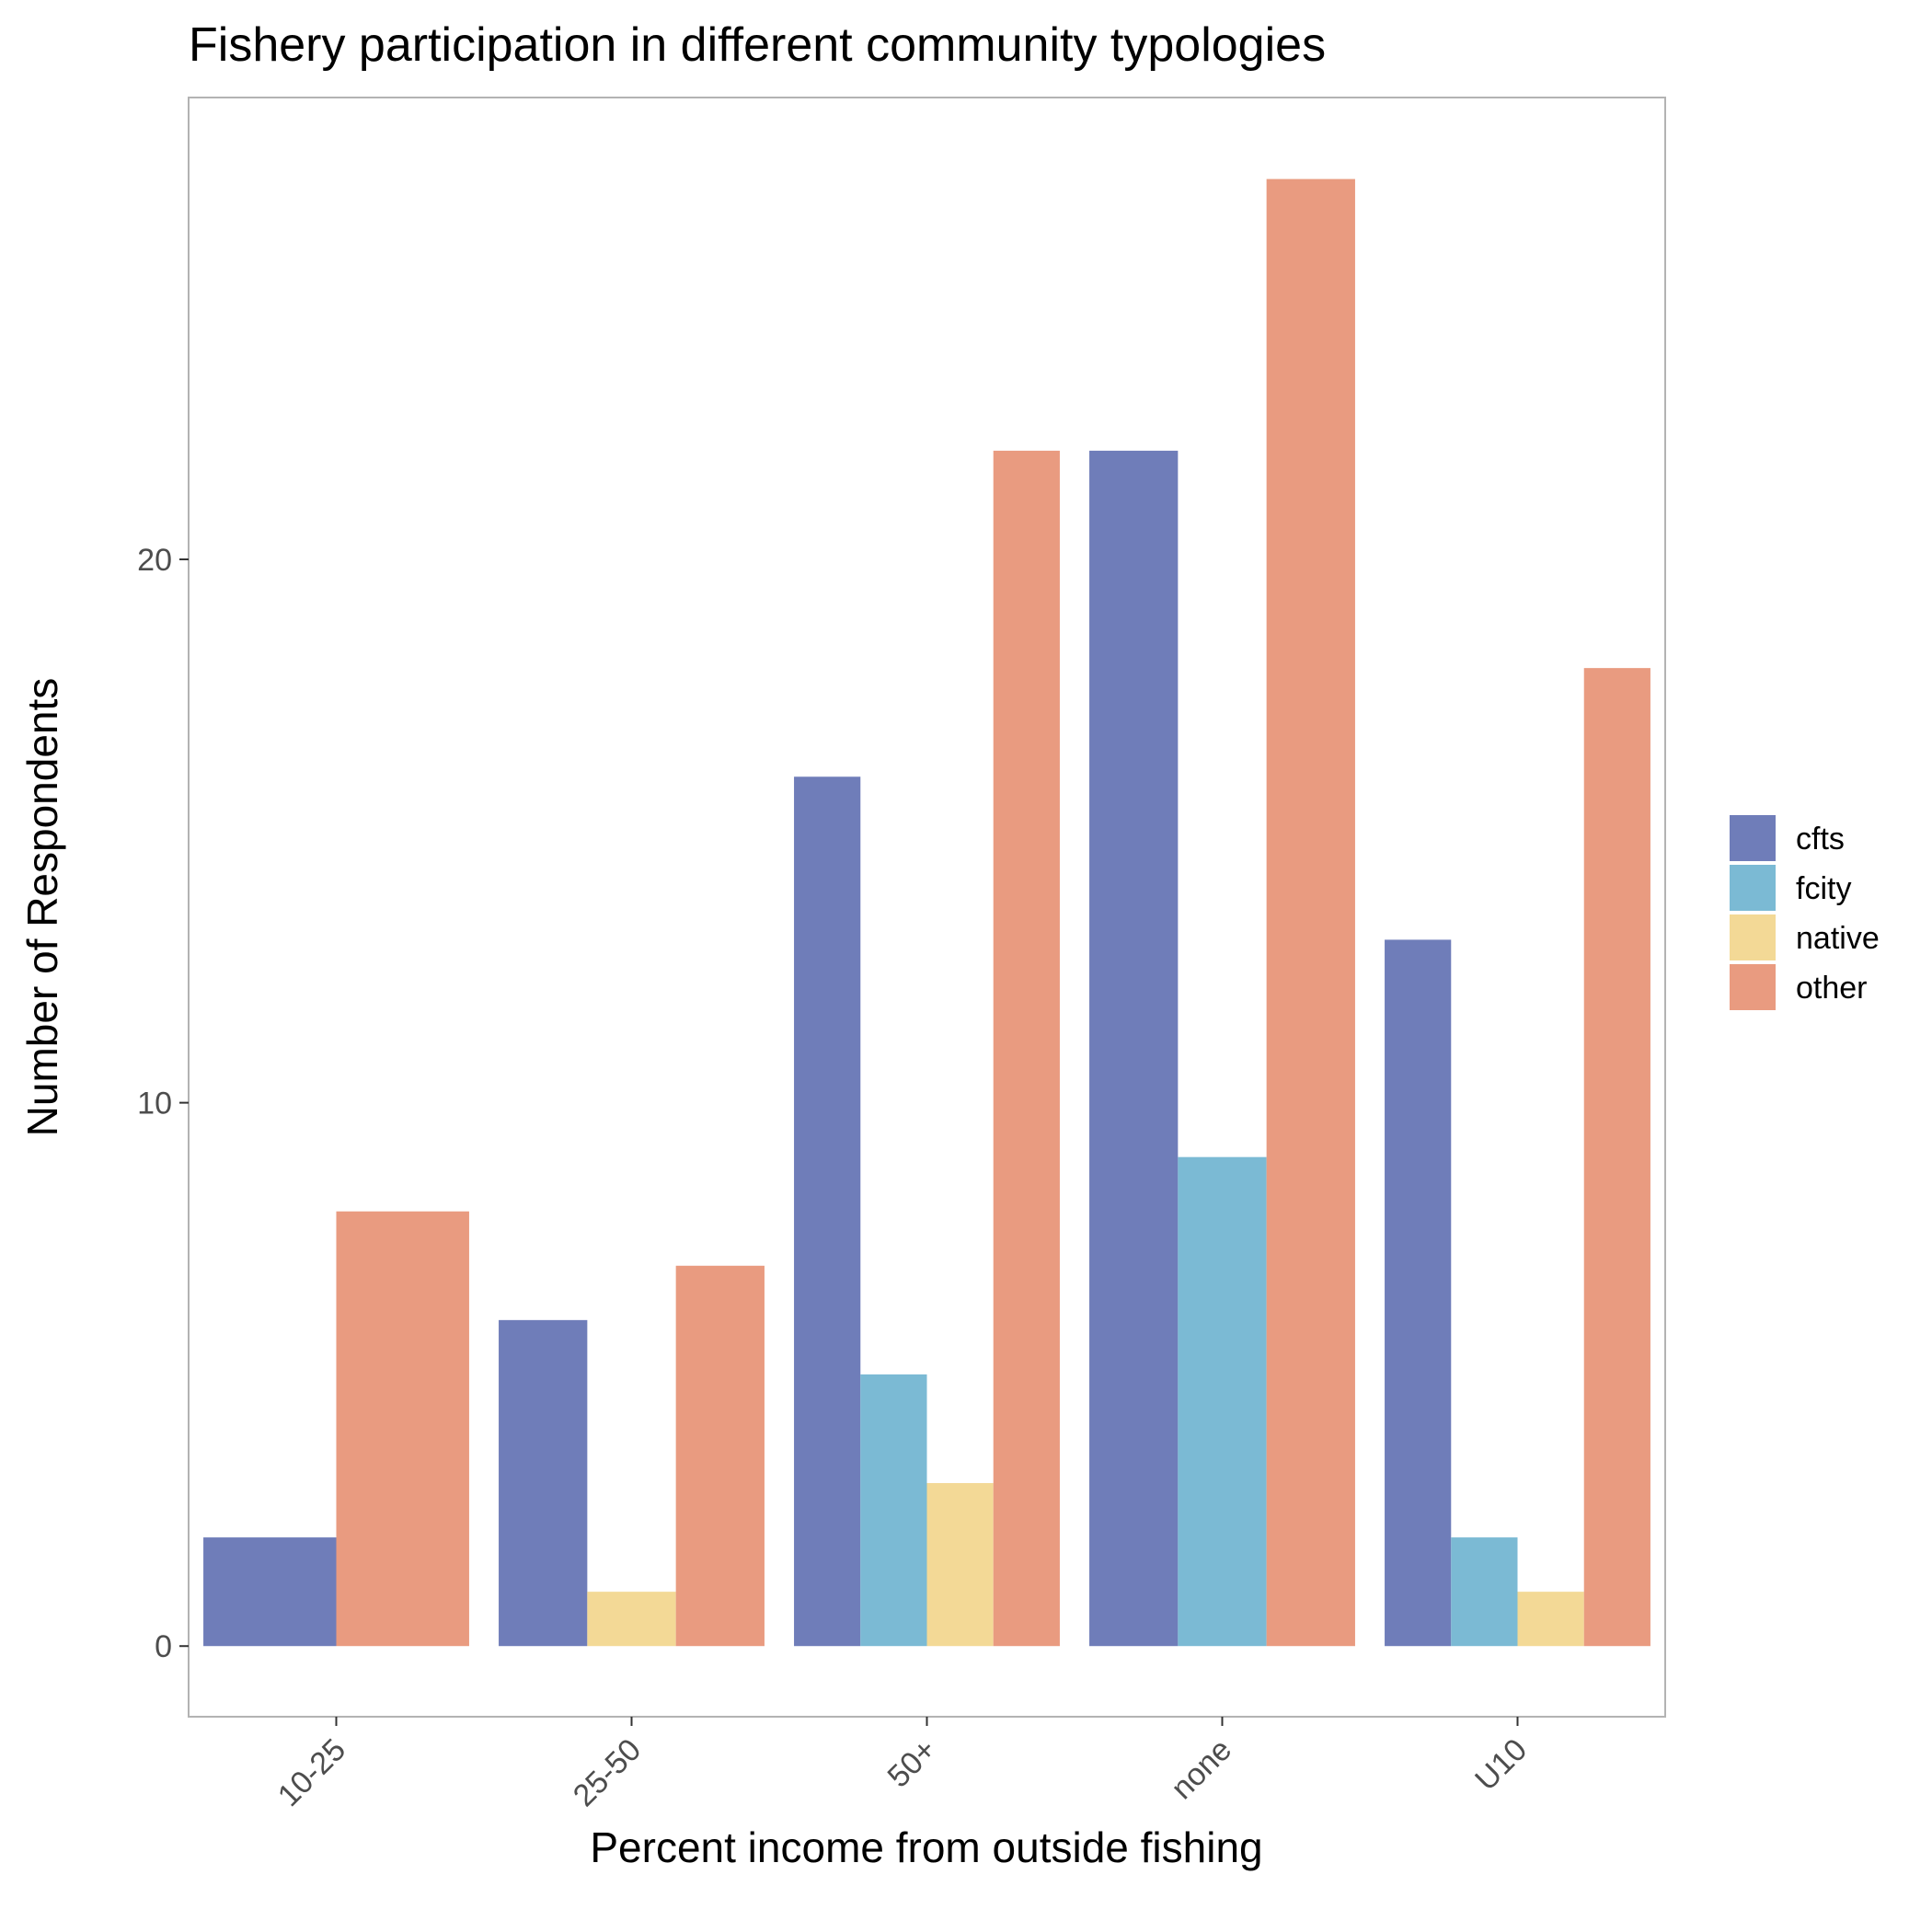  What do you see at coordinates (1418, 1293) in the screenshot?
I see `bar-cfts-U10` at bounding box center [1418, 1293].